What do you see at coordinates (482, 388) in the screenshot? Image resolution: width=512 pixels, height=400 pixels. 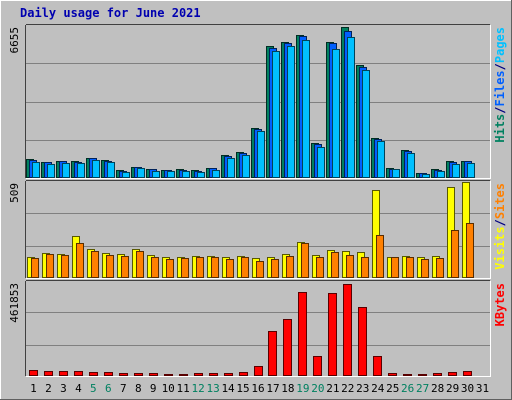 I see `x-tick-day-31: 31` at bounding box center [482, 388].